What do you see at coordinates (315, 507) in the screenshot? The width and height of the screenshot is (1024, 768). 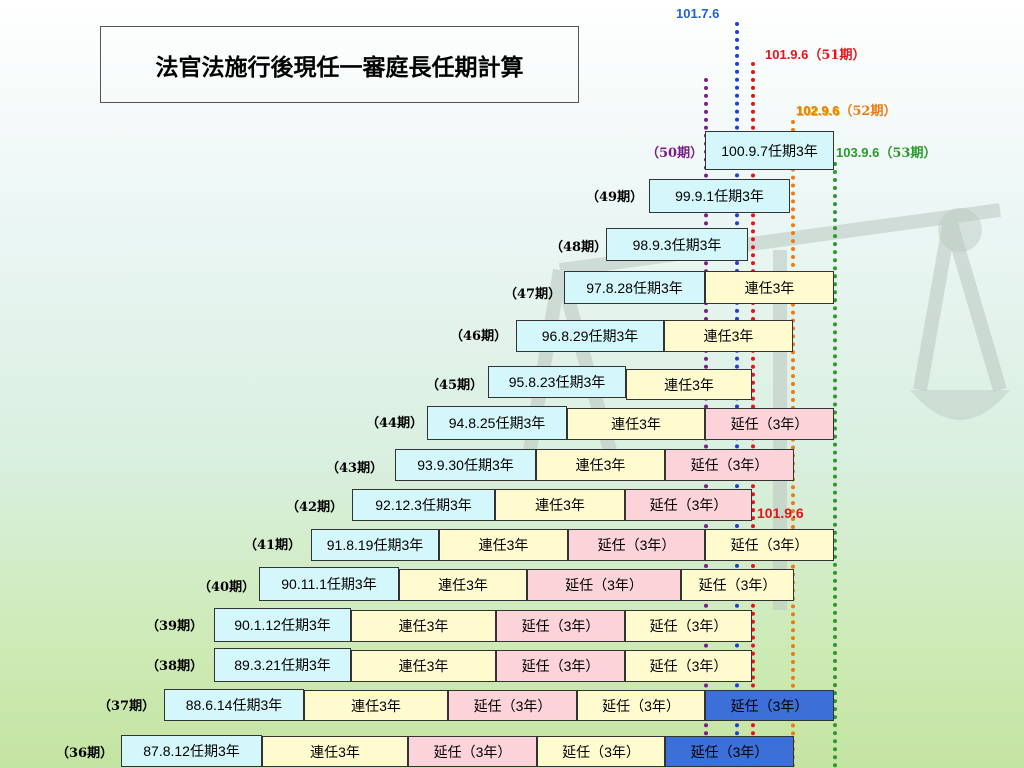 I see `term-label: （42期）` at bounding box center [315, 507].